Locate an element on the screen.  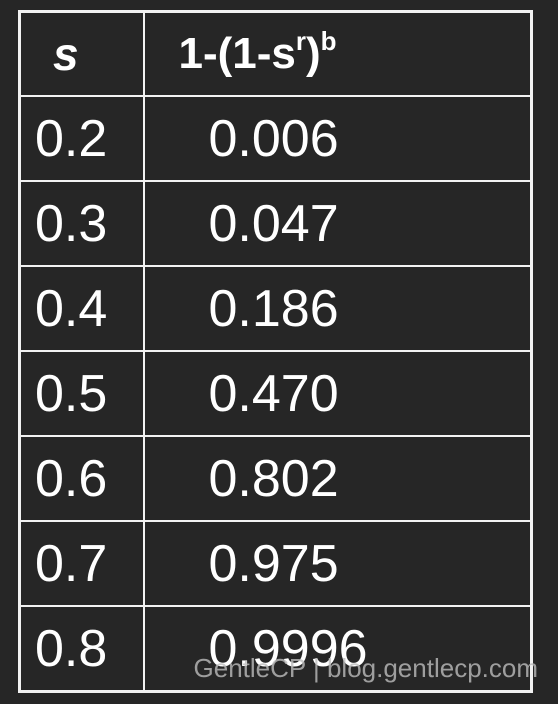
cell-value: 0.047 is located at coordinates (337, 223).